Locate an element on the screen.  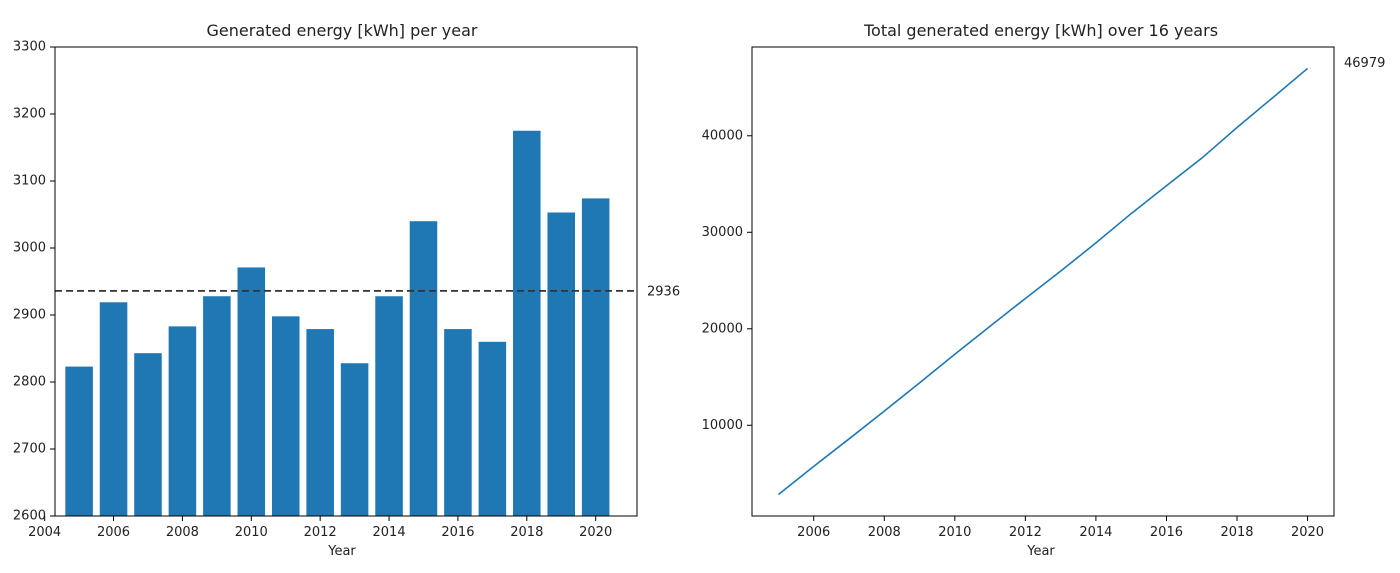
y-tick-label: 3000 is located at coordinates (29, 248).